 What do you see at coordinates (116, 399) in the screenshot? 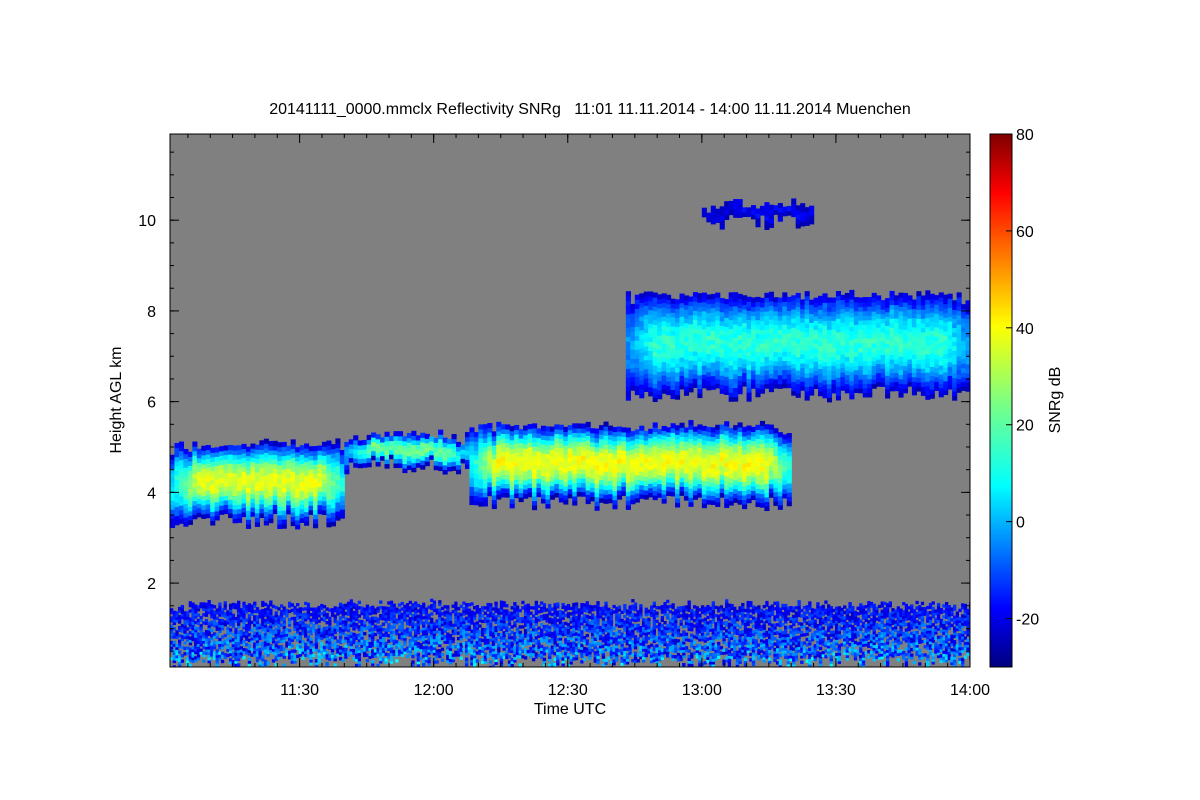
I see `y-axis-label: Height AGL km` at bounding box center [116, 399].